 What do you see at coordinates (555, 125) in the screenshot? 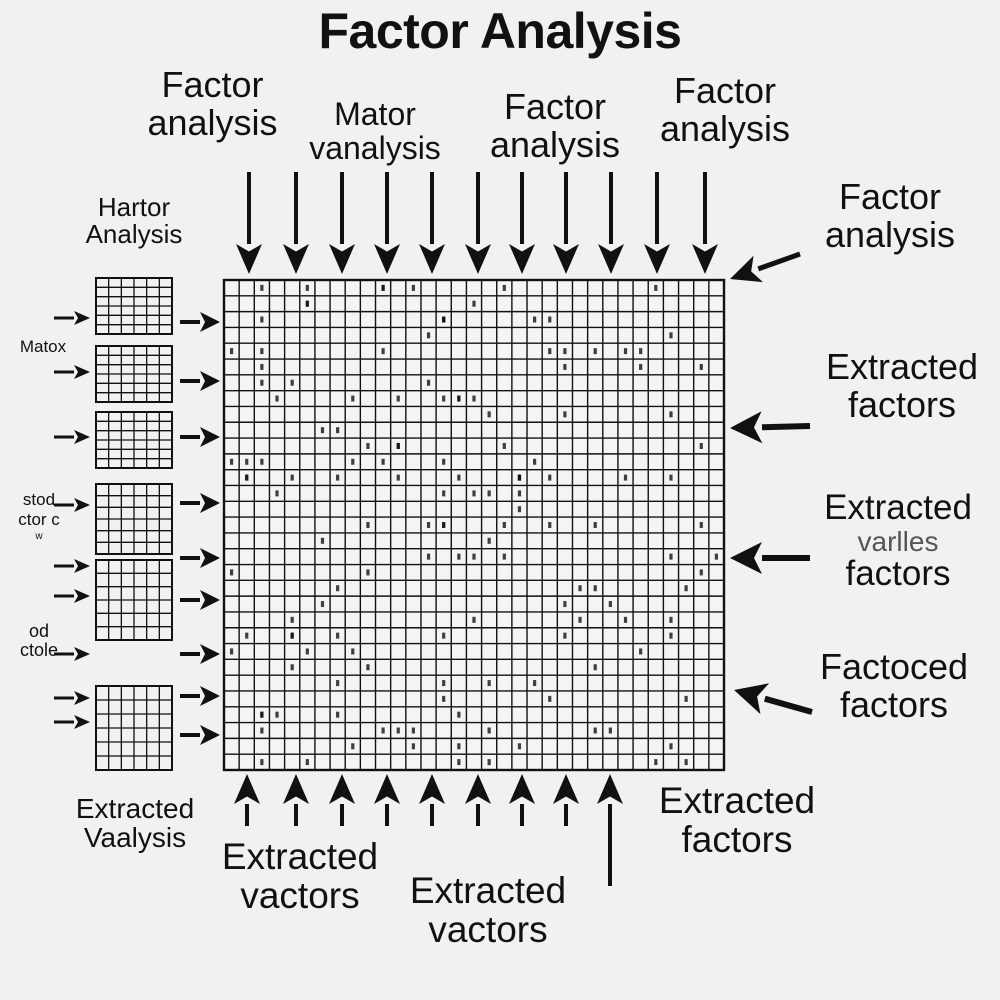
I see `top-label-3: Factor analysis` at bounding box center [555, 125].